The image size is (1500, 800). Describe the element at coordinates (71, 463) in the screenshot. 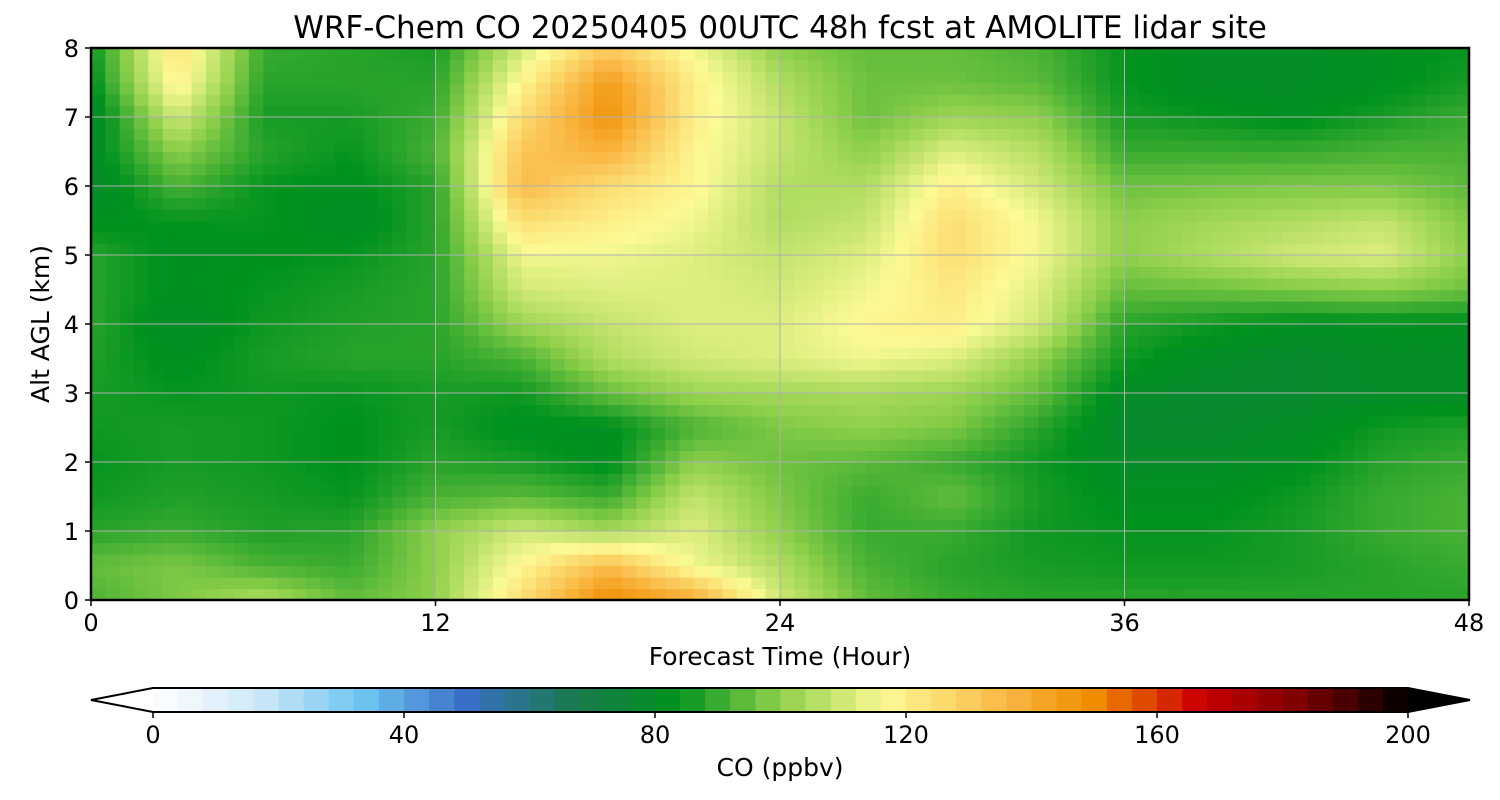

I see `y-tick-label: 2` at that location.